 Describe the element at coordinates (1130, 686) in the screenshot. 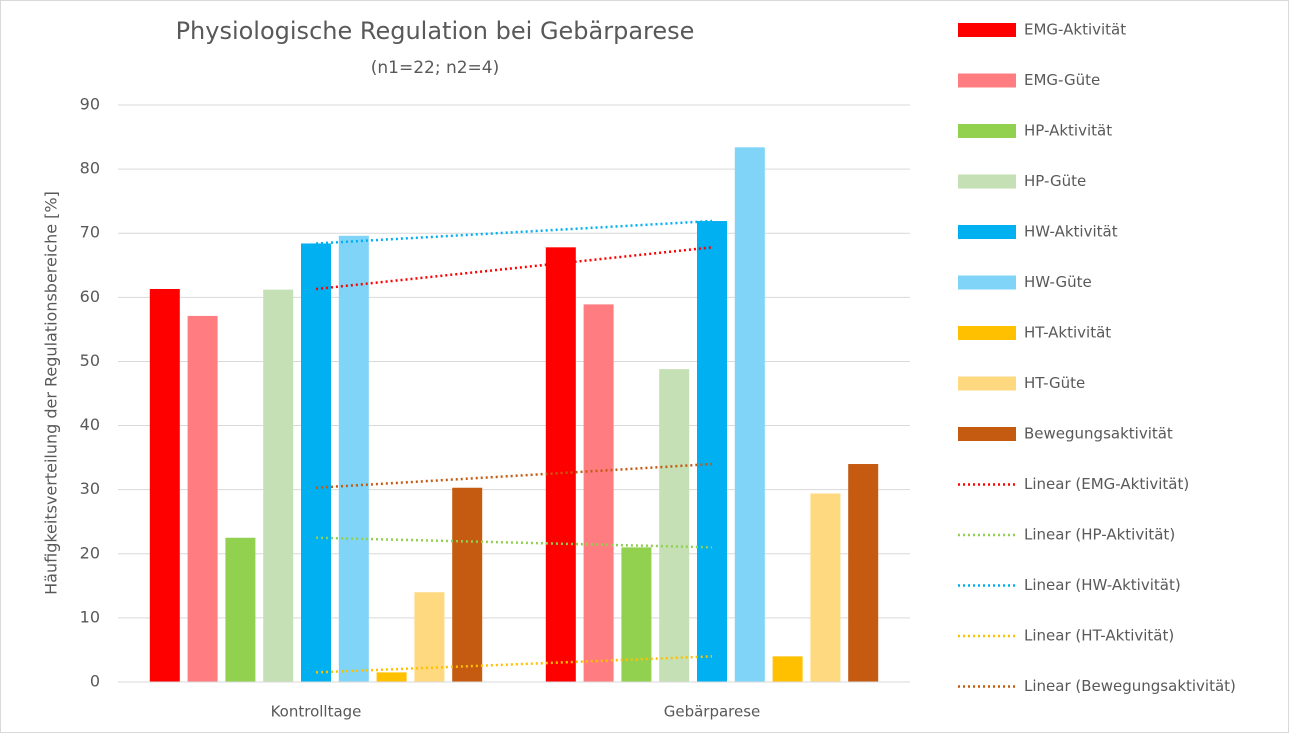

I see `legend-label: Linear (Bewegungsaktivität)` at that location.